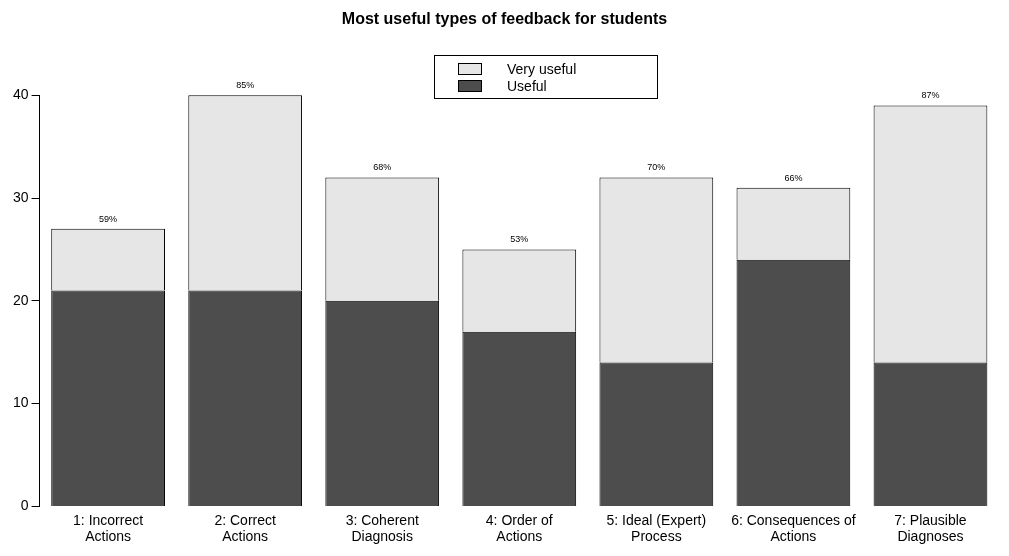 The height and width of the screenshot is (556, 1009). I want to click on legend-label: Very useful, so click(542, 68).